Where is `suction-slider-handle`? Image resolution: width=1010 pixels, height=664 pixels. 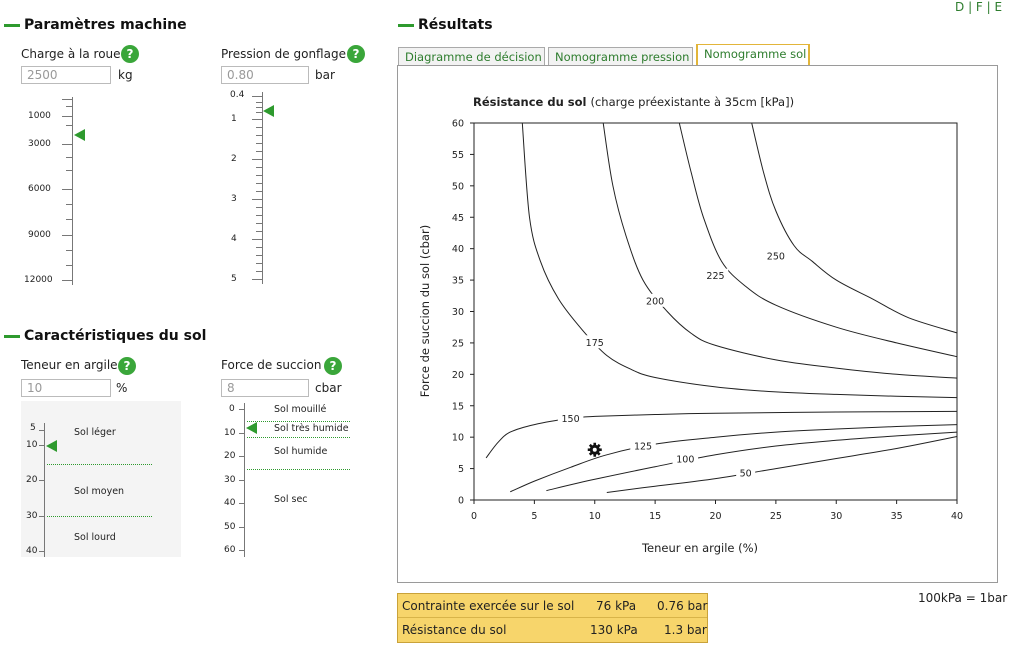 suction-slider-handle is located at coordinates (251, 428).